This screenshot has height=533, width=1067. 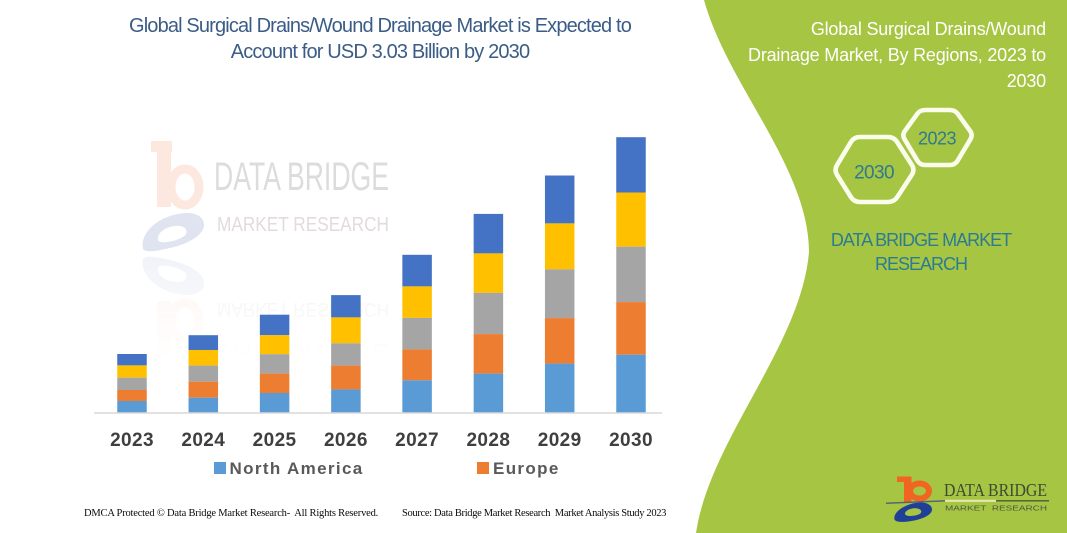 What do you see at coordinates (874, 173) in the screenshot?
I see `svg-text: 2030` at bounding box center [874, 173].